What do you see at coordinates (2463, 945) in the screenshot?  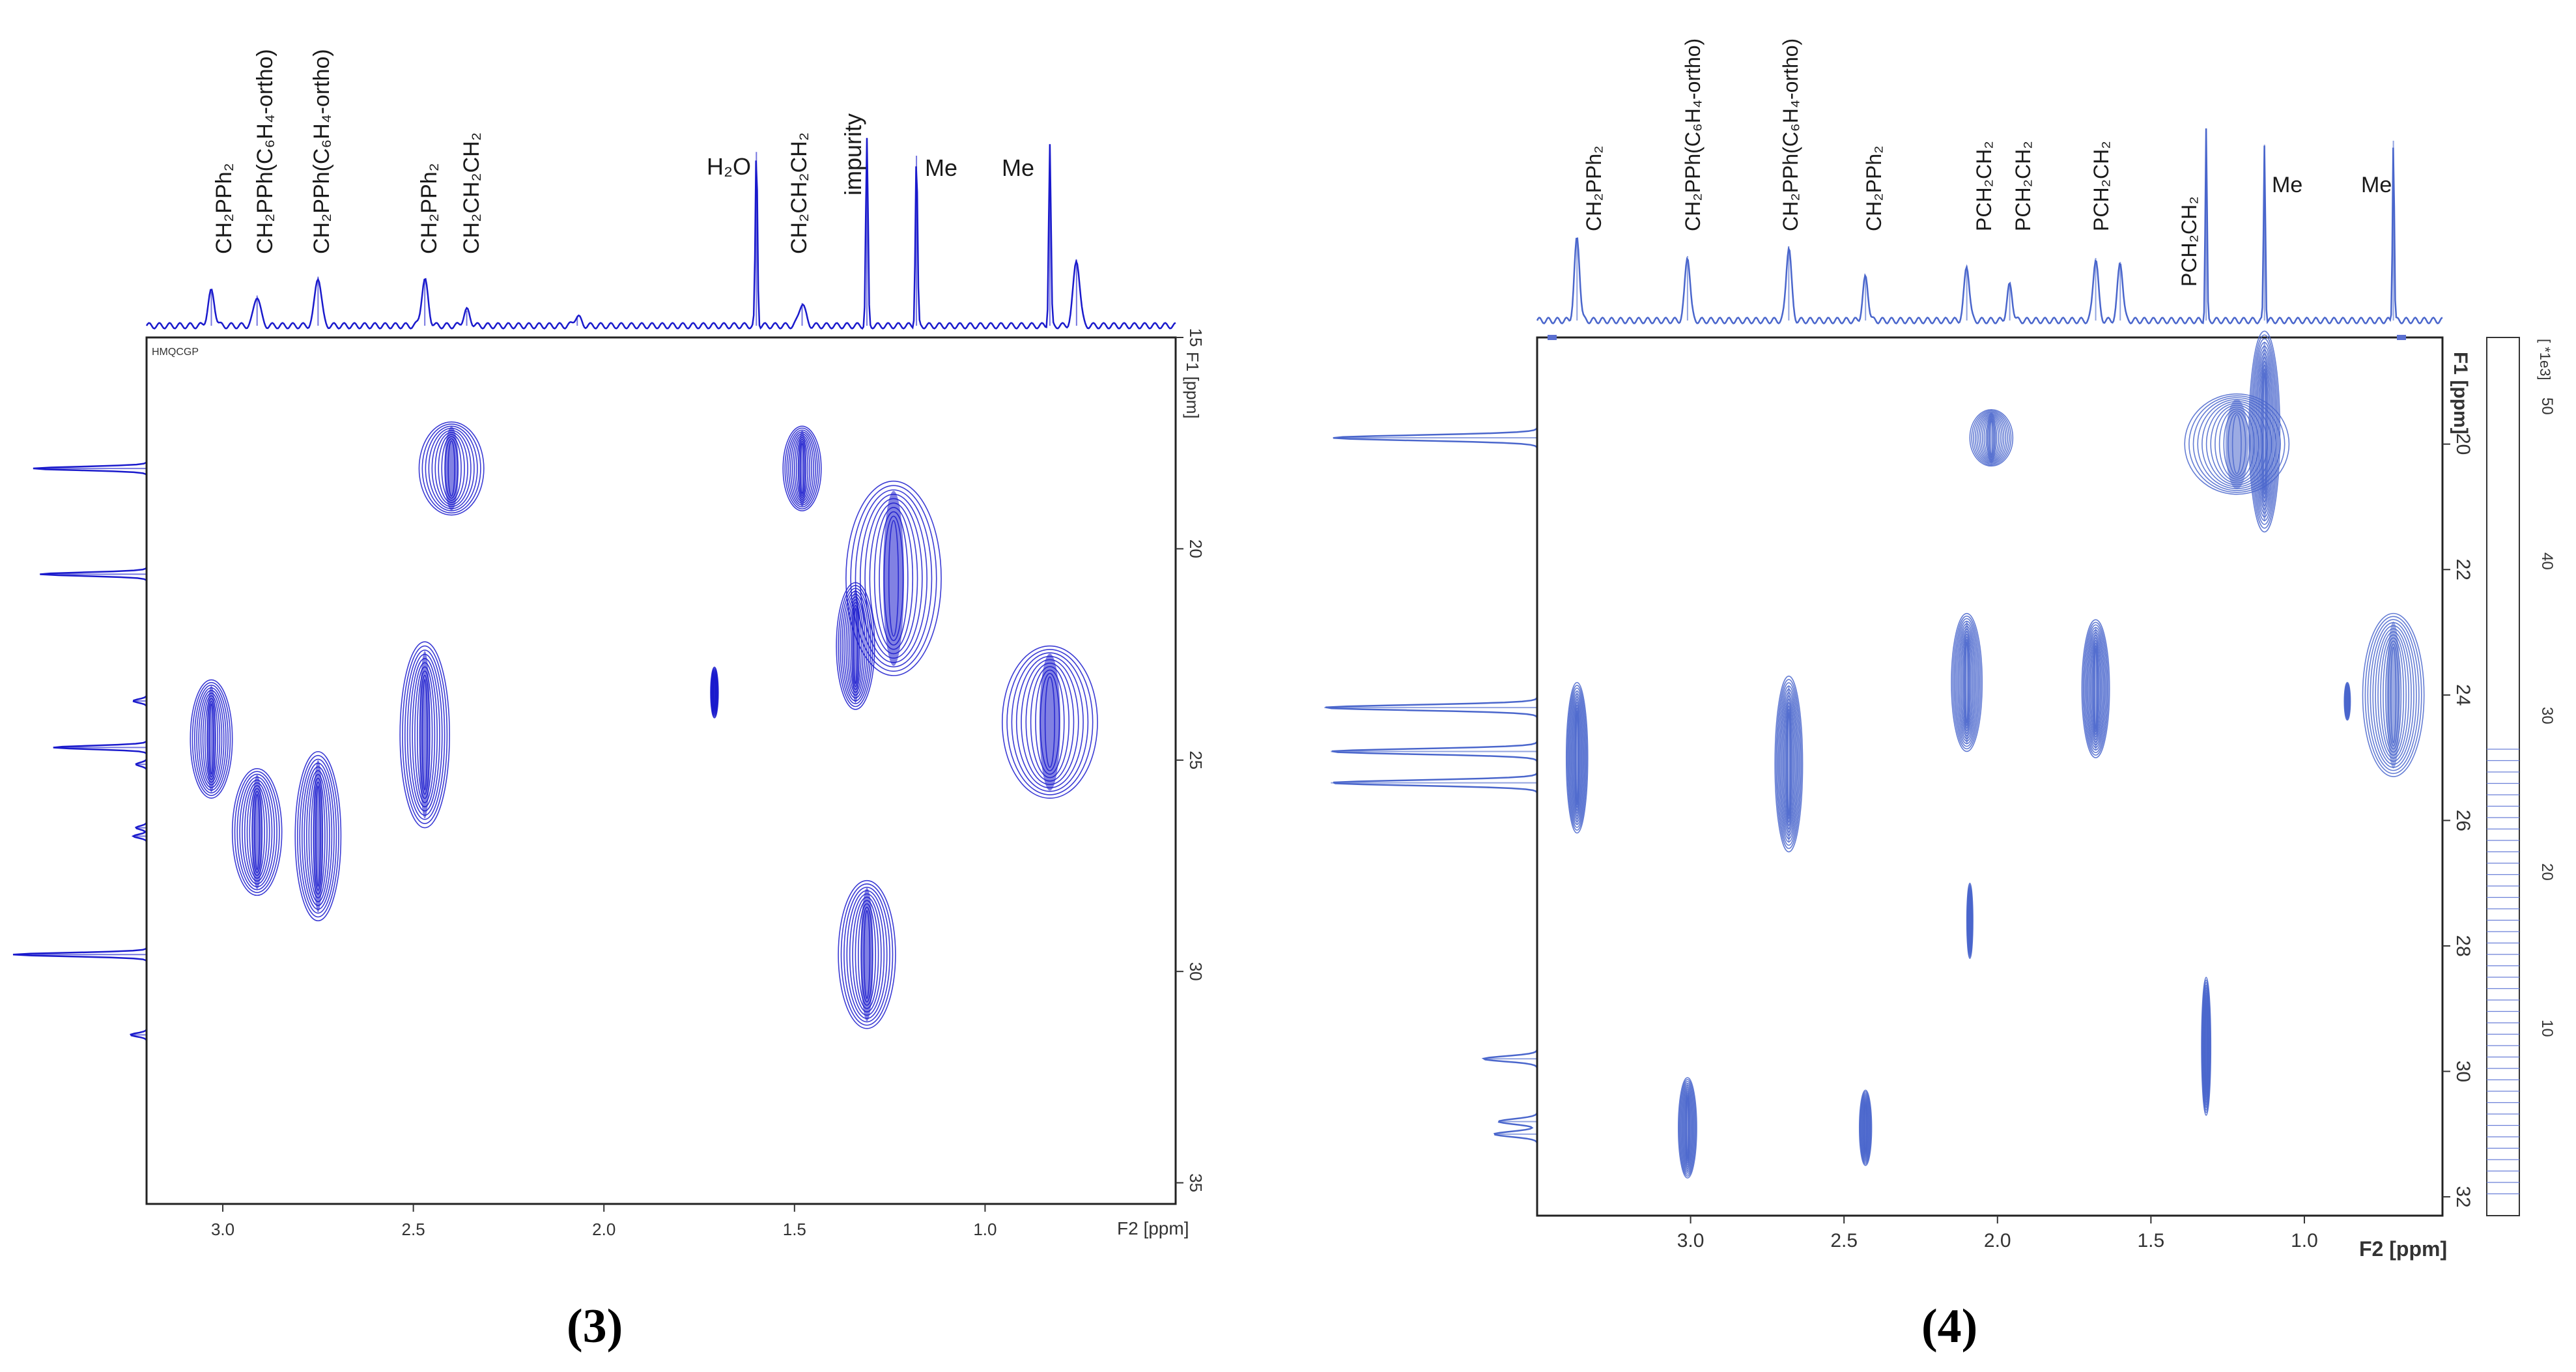 I see `y-tick-label: 28` at bounding box center [2463, 945].